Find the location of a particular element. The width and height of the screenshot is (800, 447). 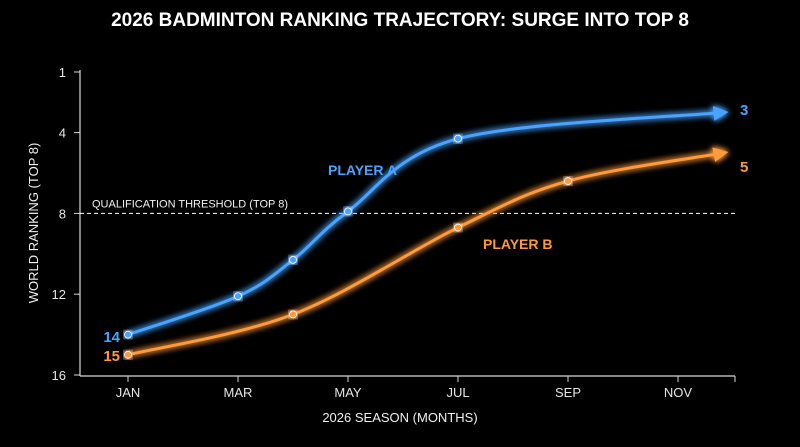

x-tick-group: JAN MAR MAY JUL SEP NOV is located at coordinates (426, 388).